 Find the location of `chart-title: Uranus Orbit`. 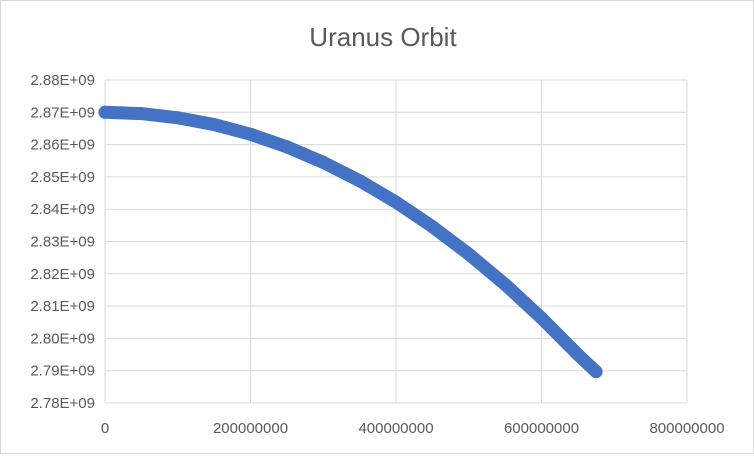

chart-title: Uranus Orbit is located at coordinates (383, 37).